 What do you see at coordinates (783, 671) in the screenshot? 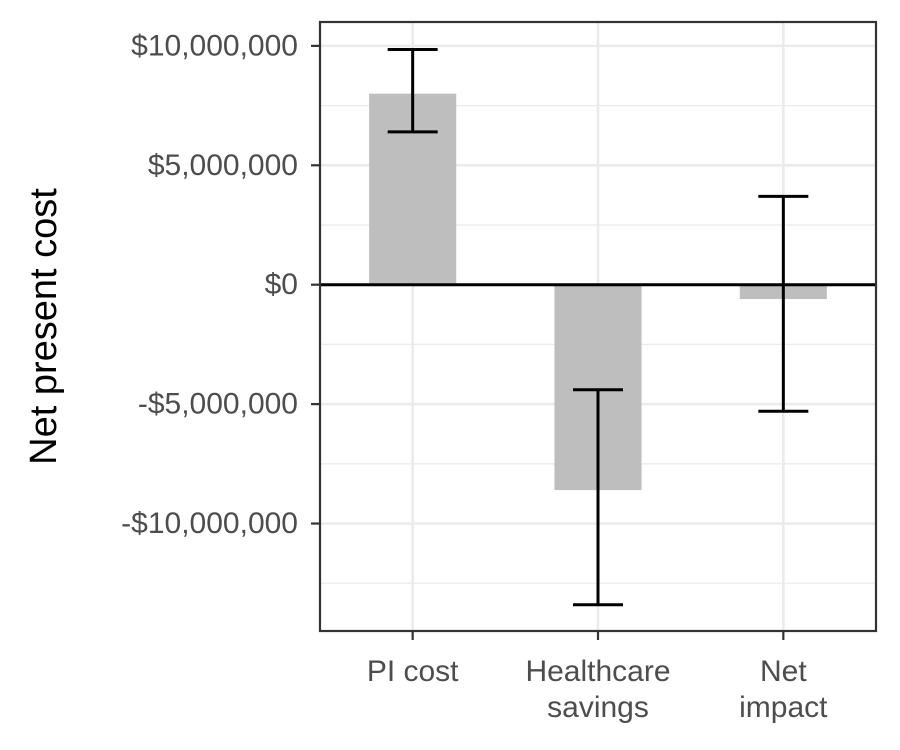
I see `x-tick-label-line: Net` at bounding box center [783, 671].